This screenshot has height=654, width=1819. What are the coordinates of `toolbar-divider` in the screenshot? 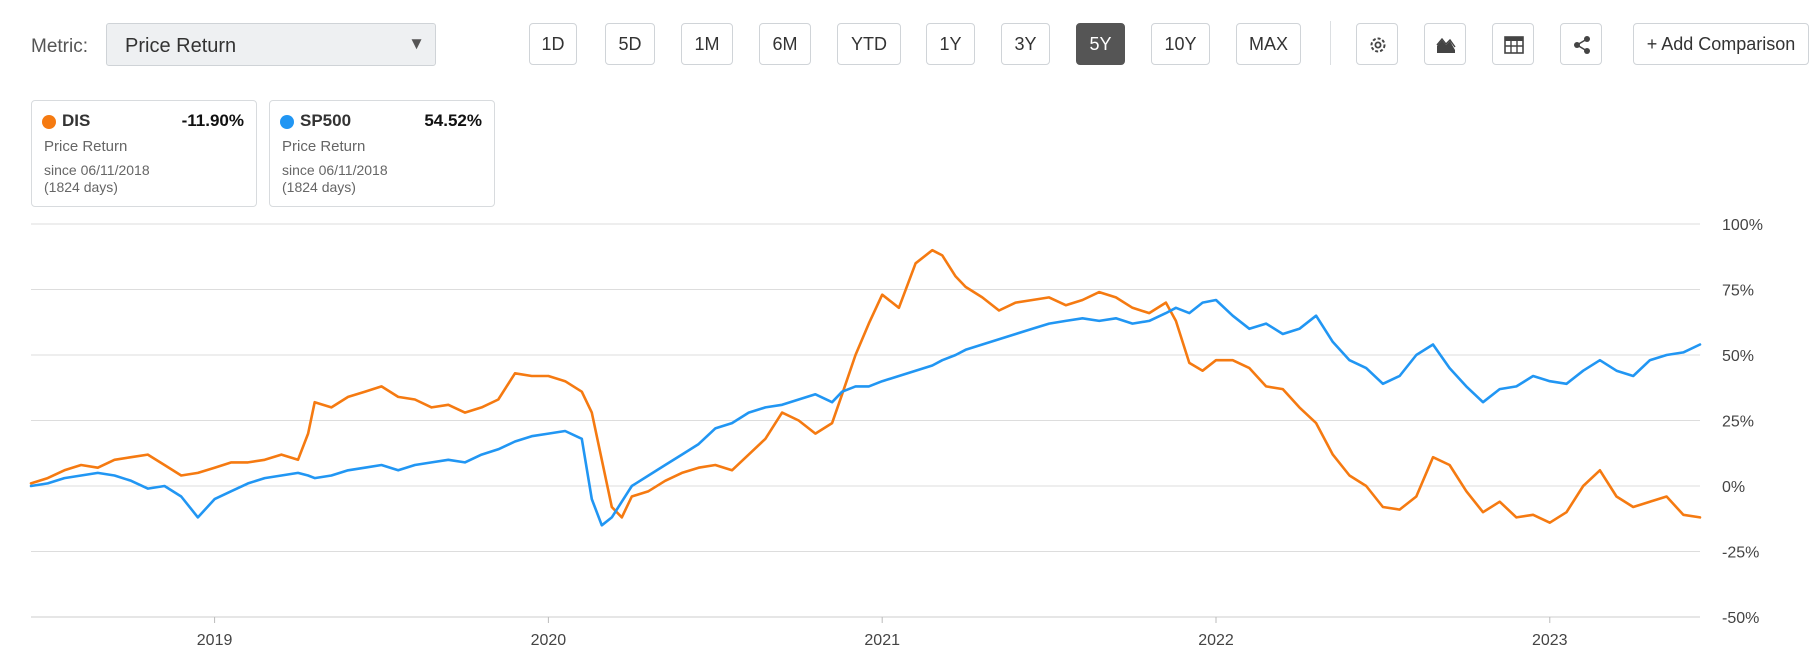 It's located at (1330, 43).